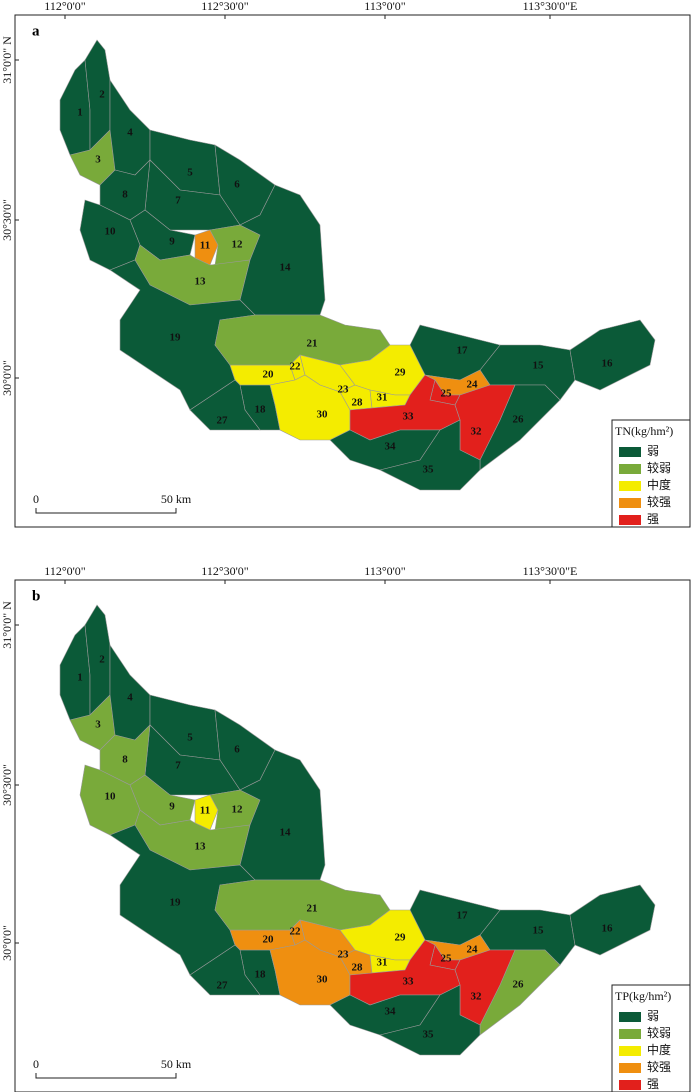 The image size is (700, 1092). What do you see at coordinates (65, 6) in the screenshot?
I see `longitude-label: 112°0'0"` at bounding box center [65, 6].